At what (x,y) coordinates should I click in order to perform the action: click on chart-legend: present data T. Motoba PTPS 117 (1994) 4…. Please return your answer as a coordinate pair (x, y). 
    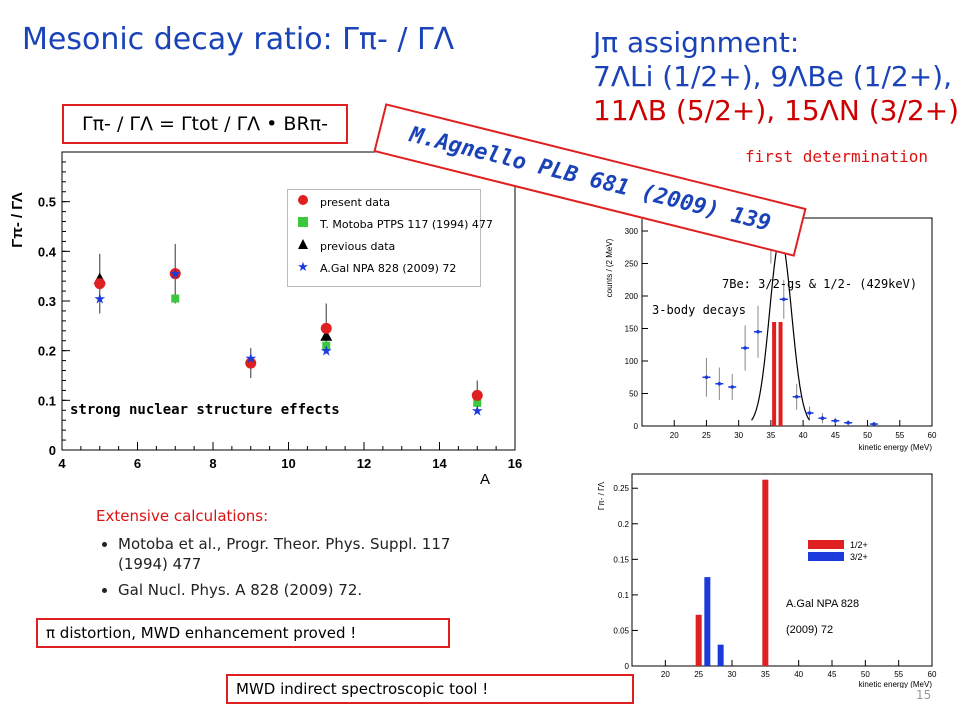
    Looking at the image, I should click on (390, 238).